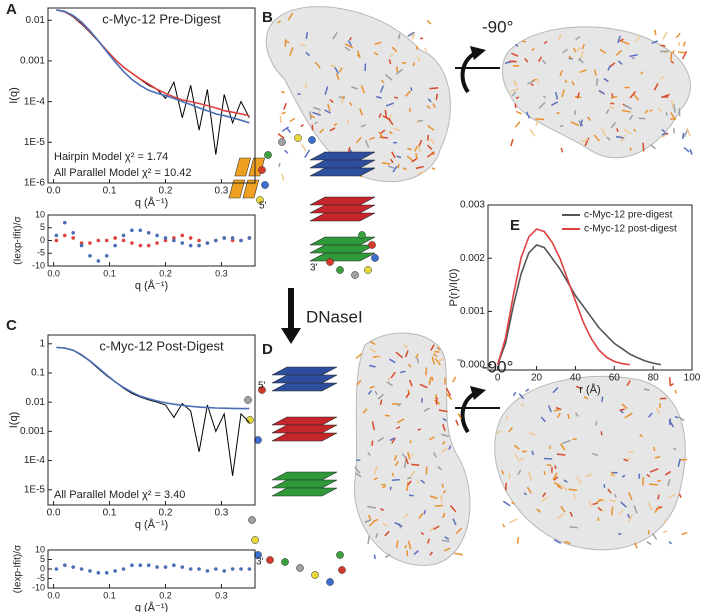 The image size is (709, 612). I want to click on y-tick-label: -5, so click(41, 578).